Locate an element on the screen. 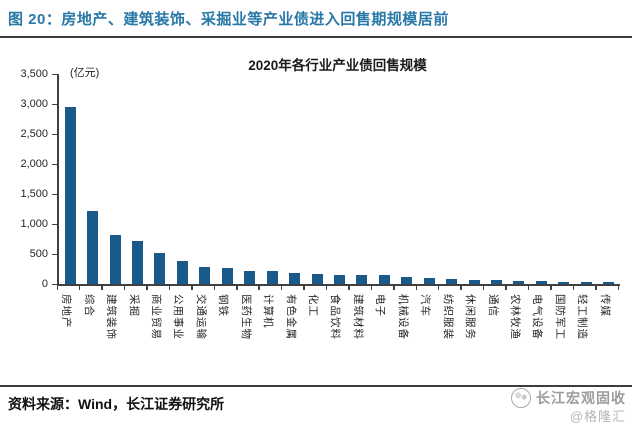 The image size is (632, 427). x-label-slot: 纺织服装 is located at coordinates (449, 336).